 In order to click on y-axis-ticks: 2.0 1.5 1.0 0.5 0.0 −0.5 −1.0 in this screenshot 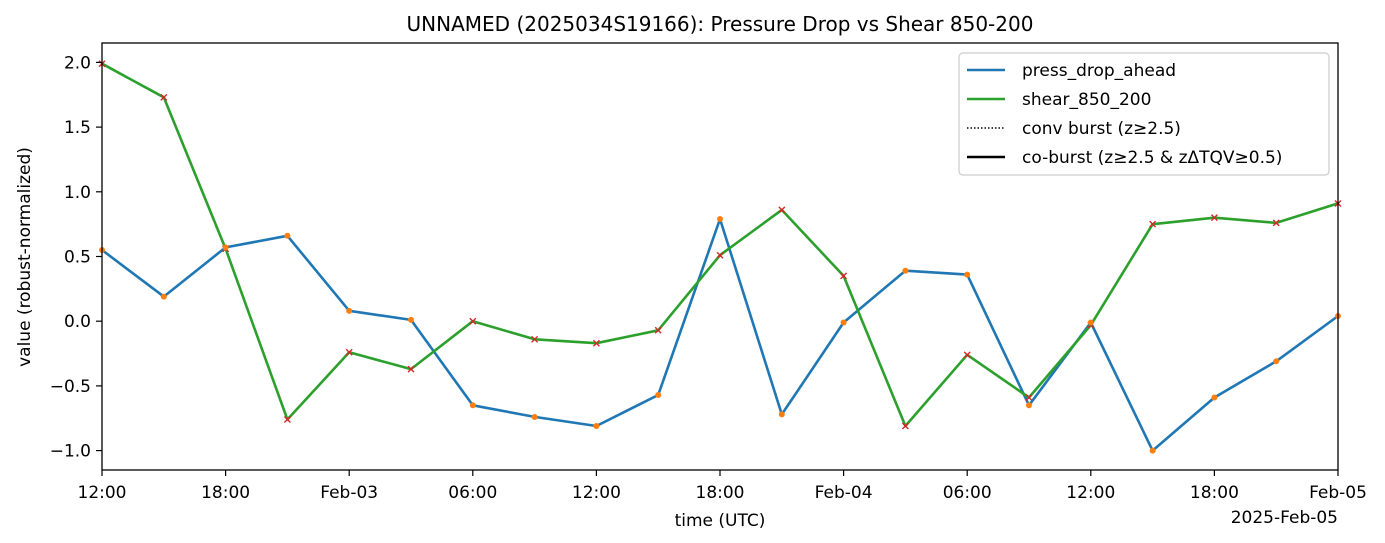, I will do `click(76, 257)`.